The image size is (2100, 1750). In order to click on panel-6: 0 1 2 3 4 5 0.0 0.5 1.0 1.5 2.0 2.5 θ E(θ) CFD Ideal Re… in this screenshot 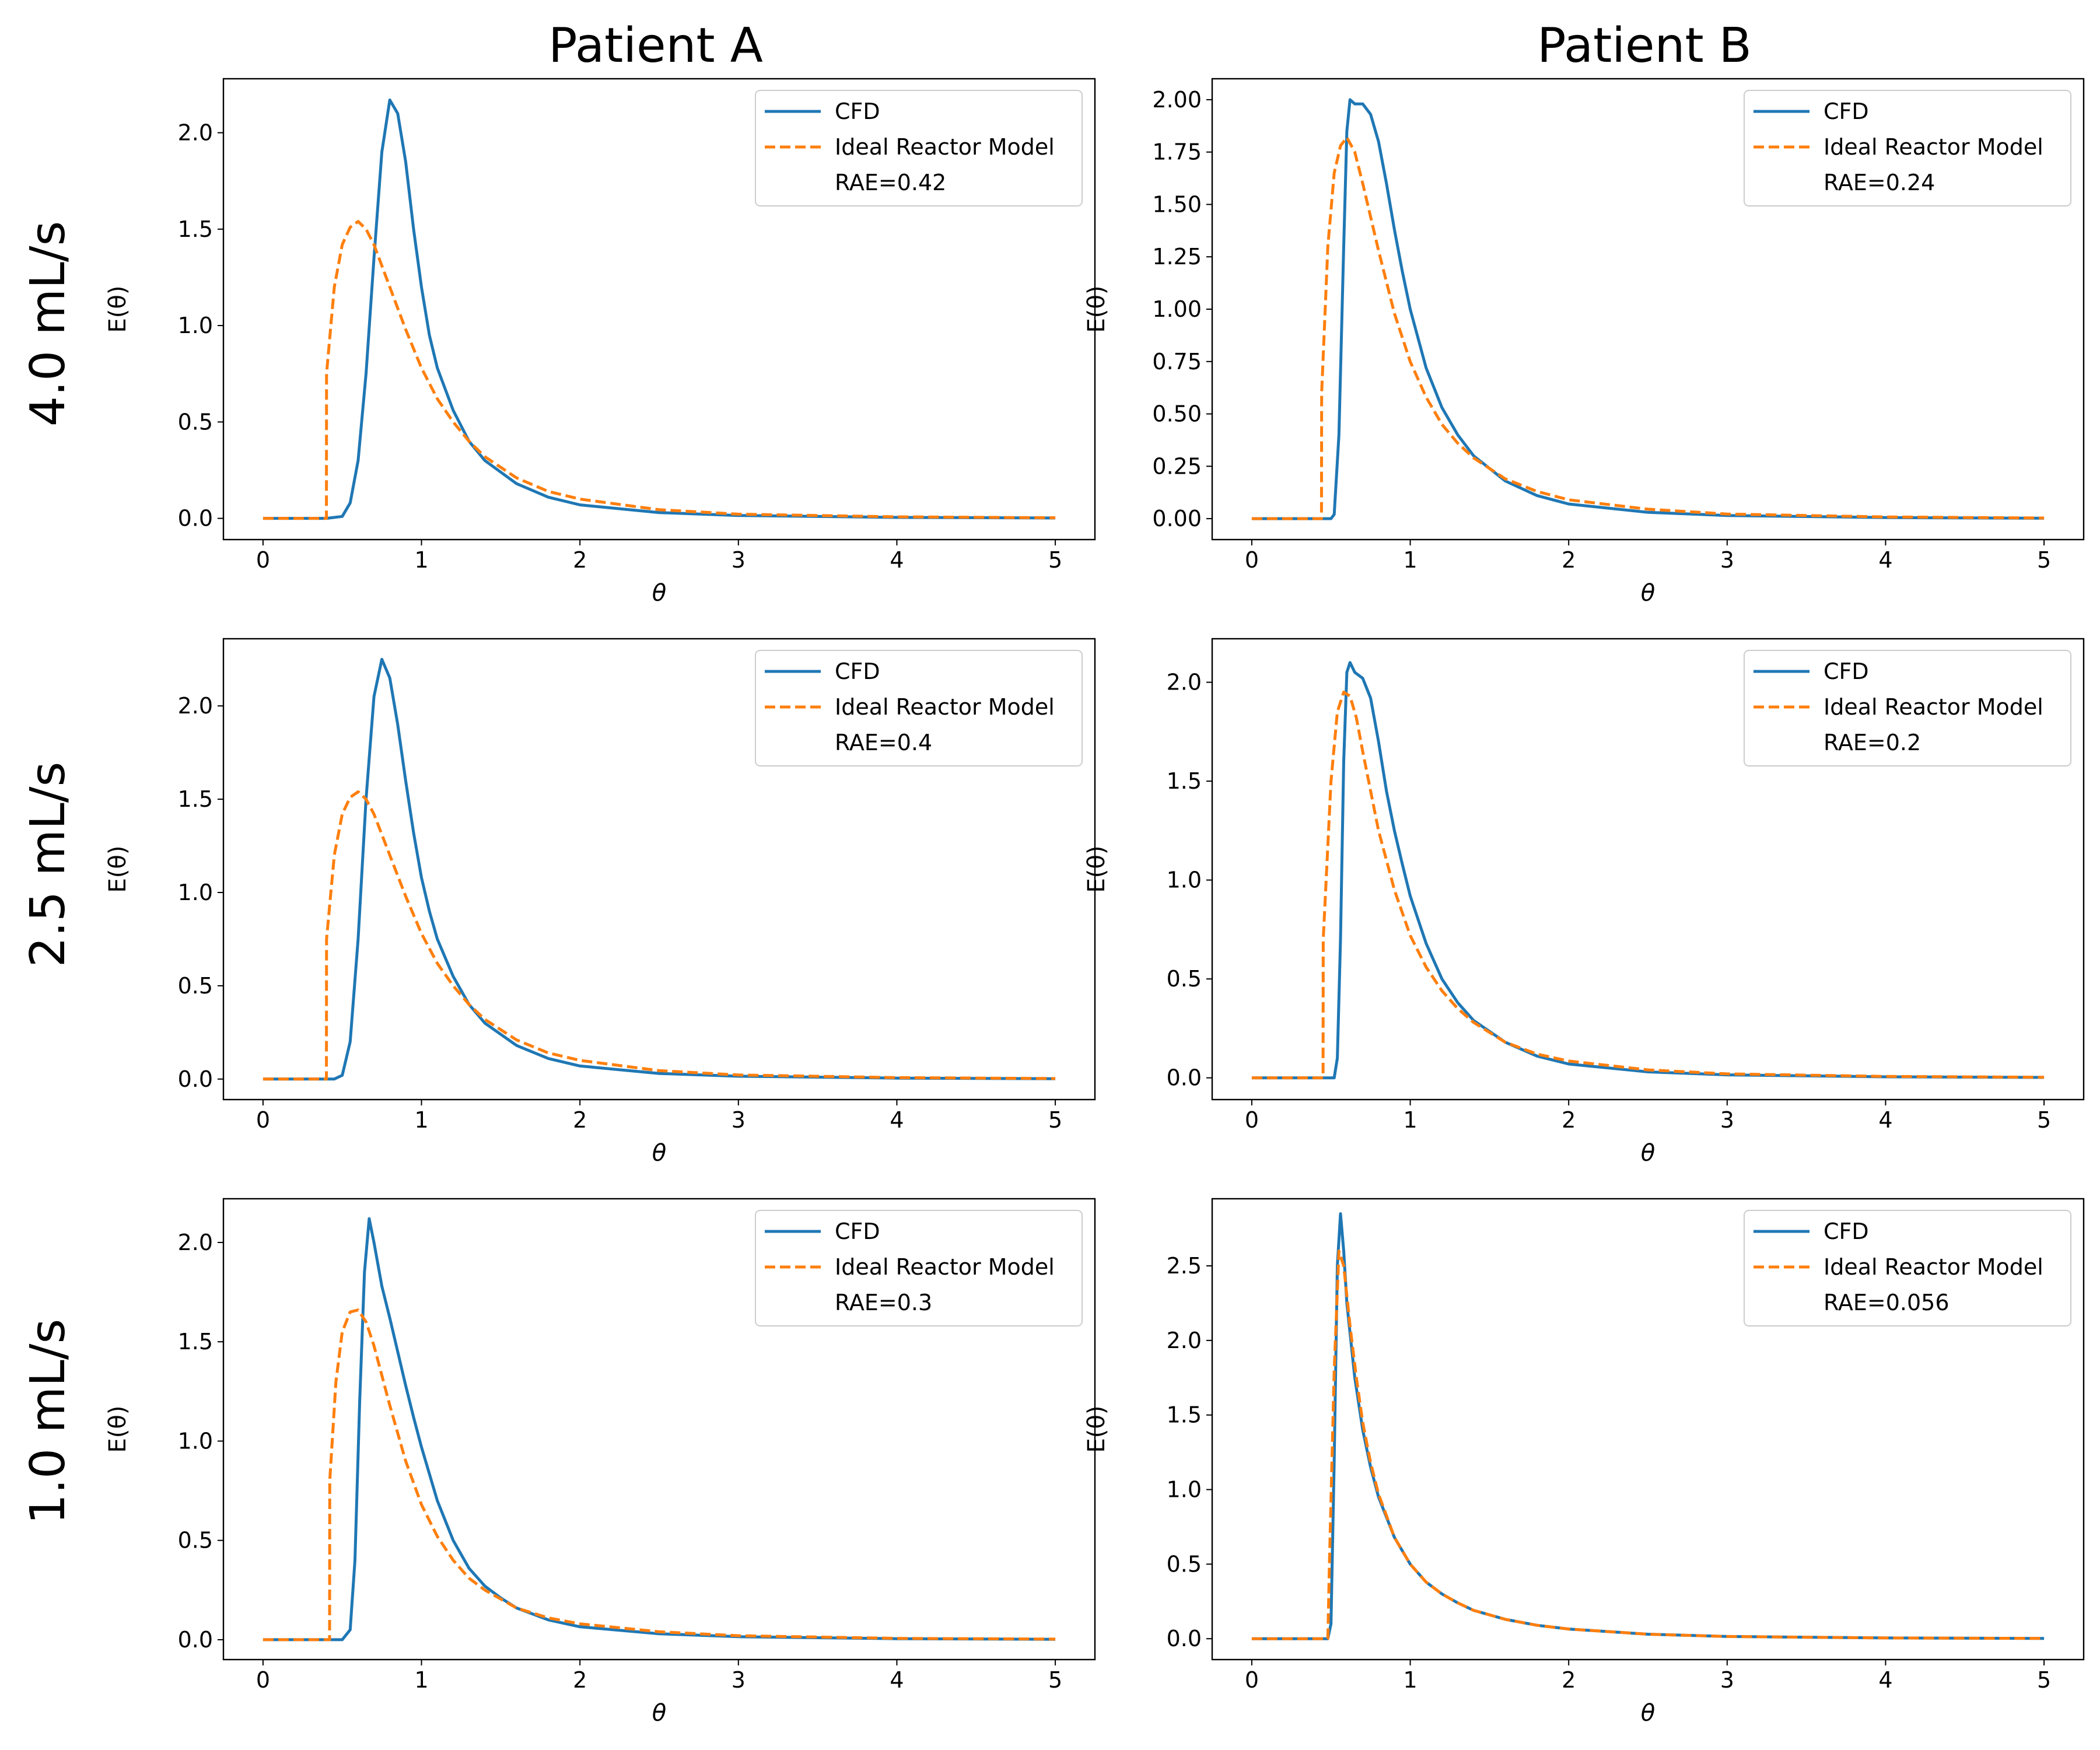, I will do `click(1584, 1462)`.